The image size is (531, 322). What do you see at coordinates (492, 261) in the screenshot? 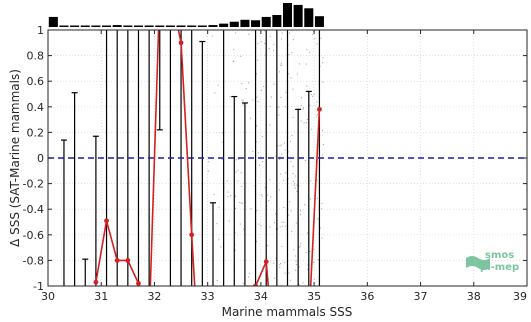
I see `logo: smos pi-mep` at bounding box center [492, 261].